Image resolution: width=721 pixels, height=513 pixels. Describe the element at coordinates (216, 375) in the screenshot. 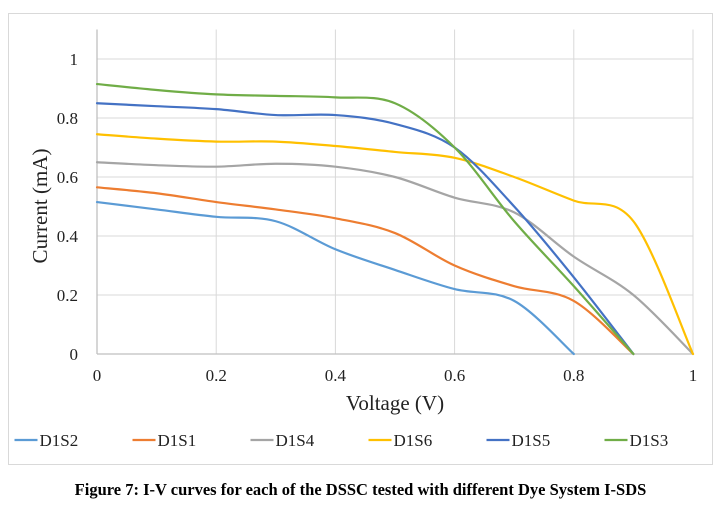

I see `x-tick-label: 0.2` at that location.